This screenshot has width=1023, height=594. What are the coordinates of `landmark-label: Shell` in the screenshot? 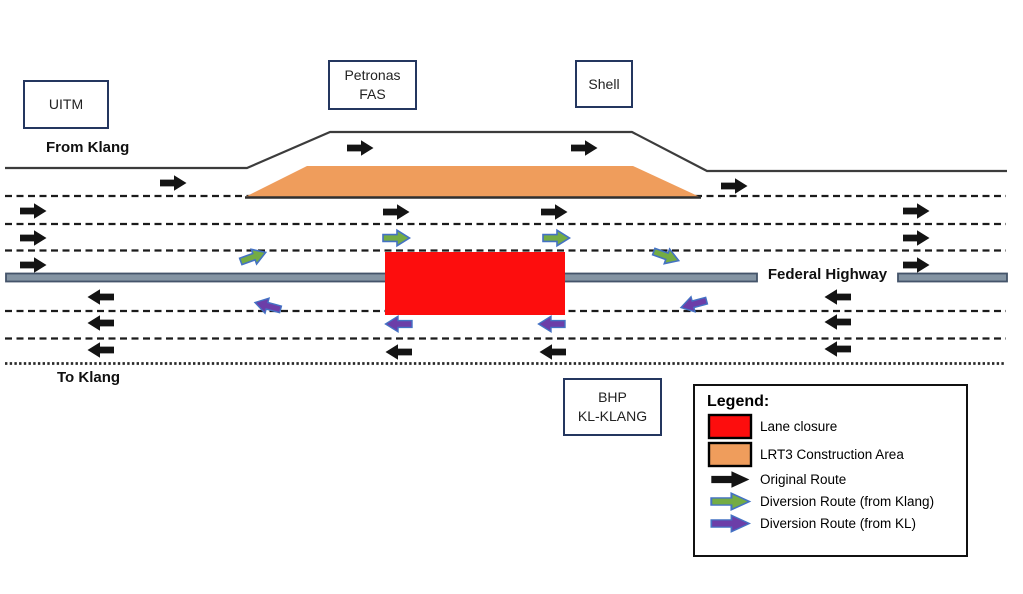 It's located at (604, 83).